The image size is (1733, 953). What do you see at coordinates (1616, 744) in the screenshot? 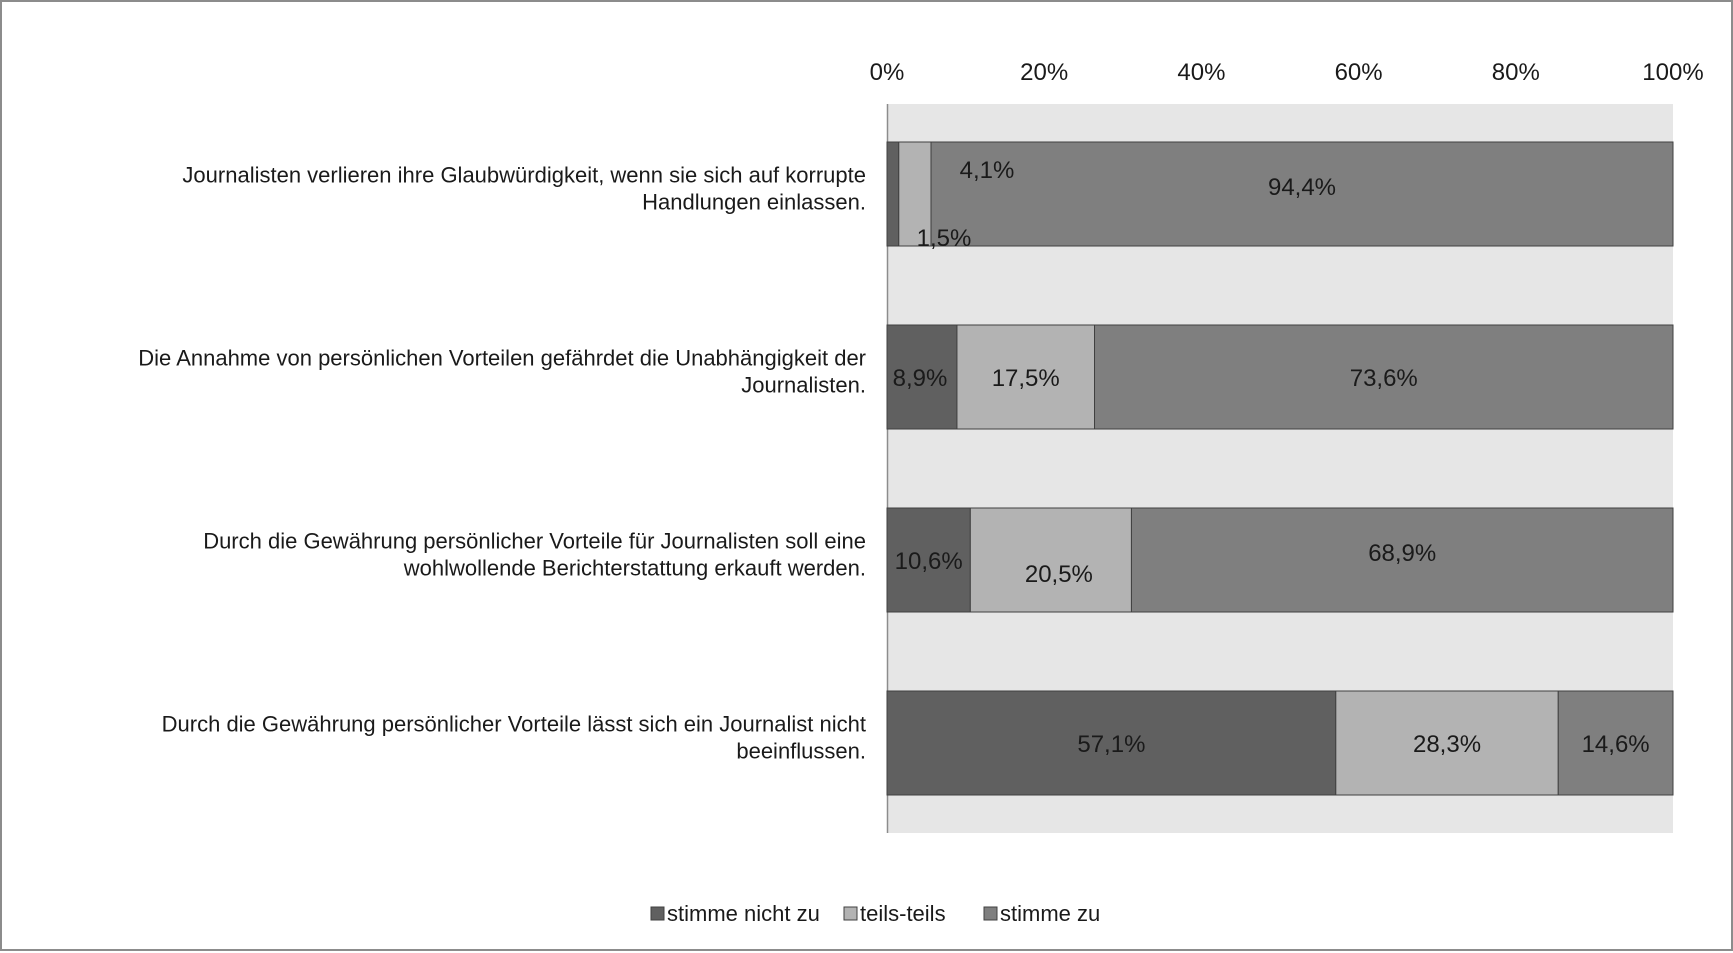
I see `data-label: 14,6%` at bounding box center [1616, 744].